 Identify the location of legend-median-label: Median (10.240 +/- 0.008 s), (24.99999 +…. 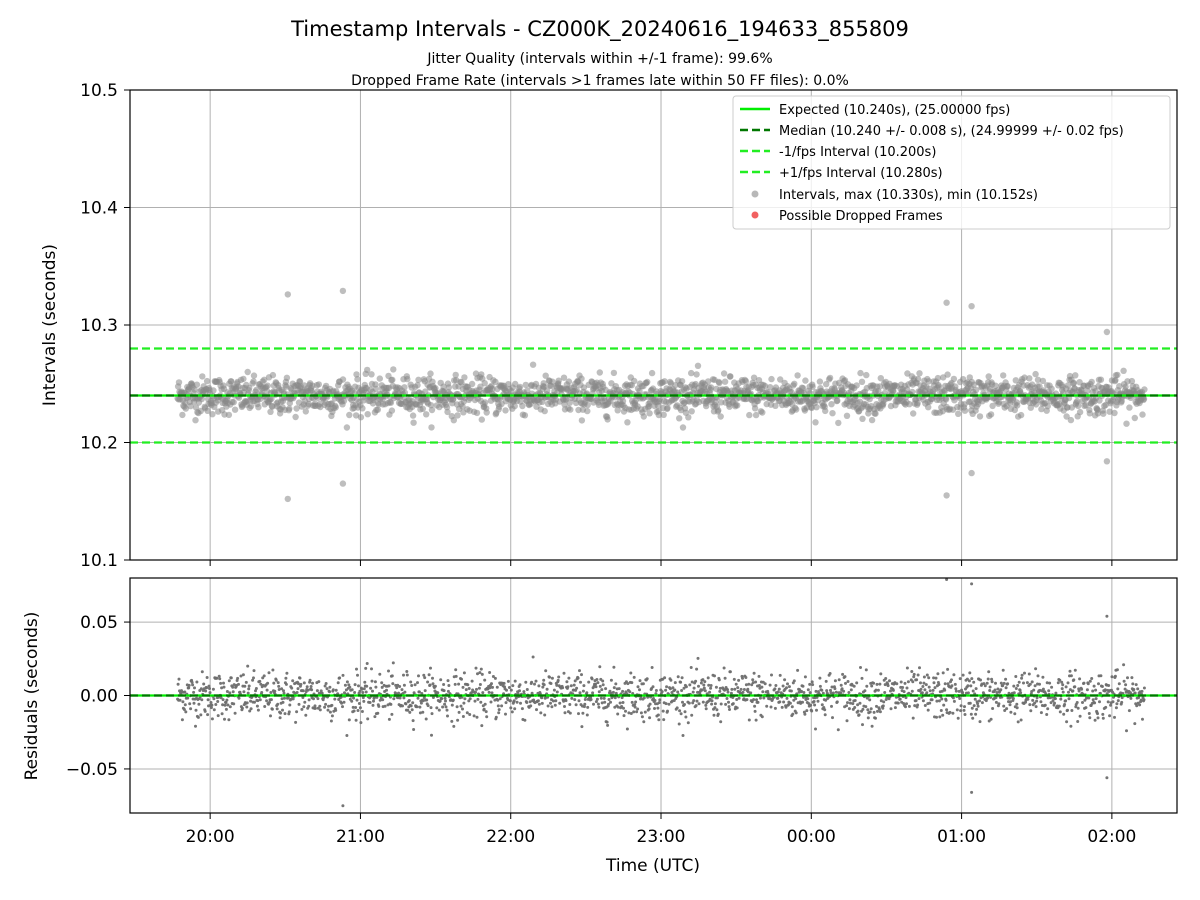
(951, 131).